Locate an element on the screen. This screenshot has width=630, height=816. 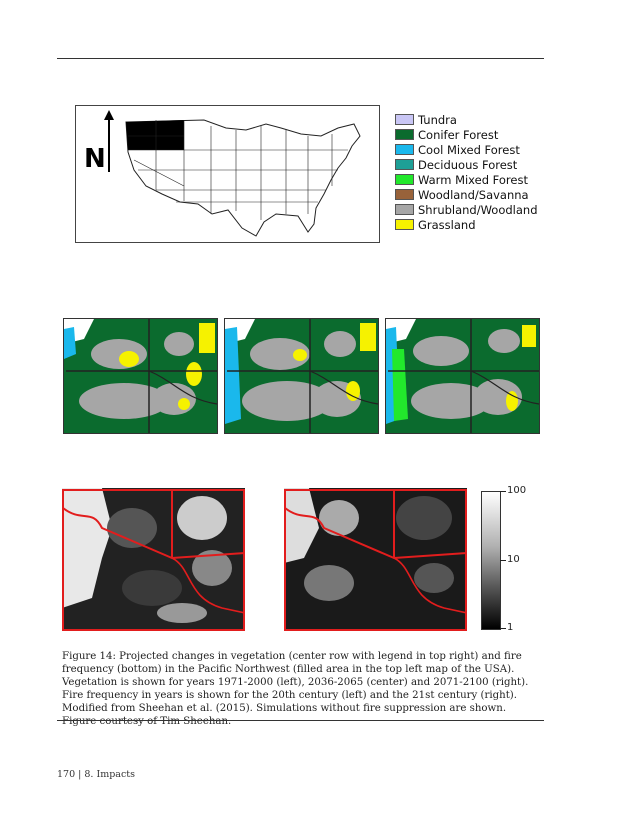
legend-item-conifer-forest: Conifer Forest is located at coordinates (466, 134).